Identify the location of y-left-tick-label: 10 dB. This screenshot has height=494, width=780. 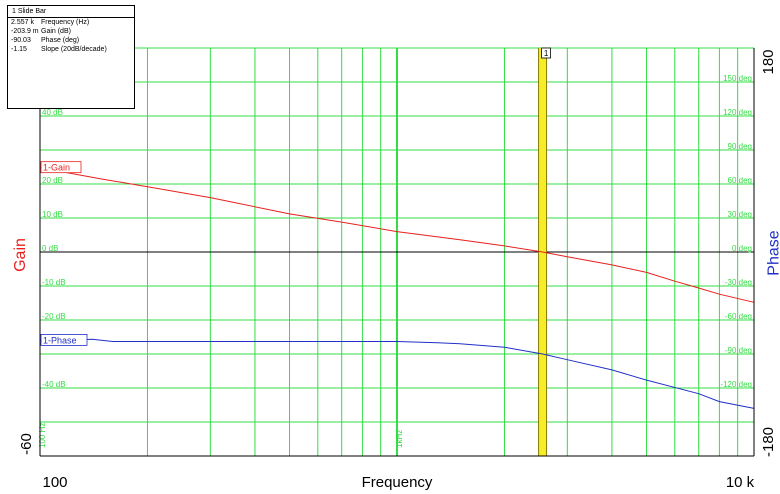
(52, 214).